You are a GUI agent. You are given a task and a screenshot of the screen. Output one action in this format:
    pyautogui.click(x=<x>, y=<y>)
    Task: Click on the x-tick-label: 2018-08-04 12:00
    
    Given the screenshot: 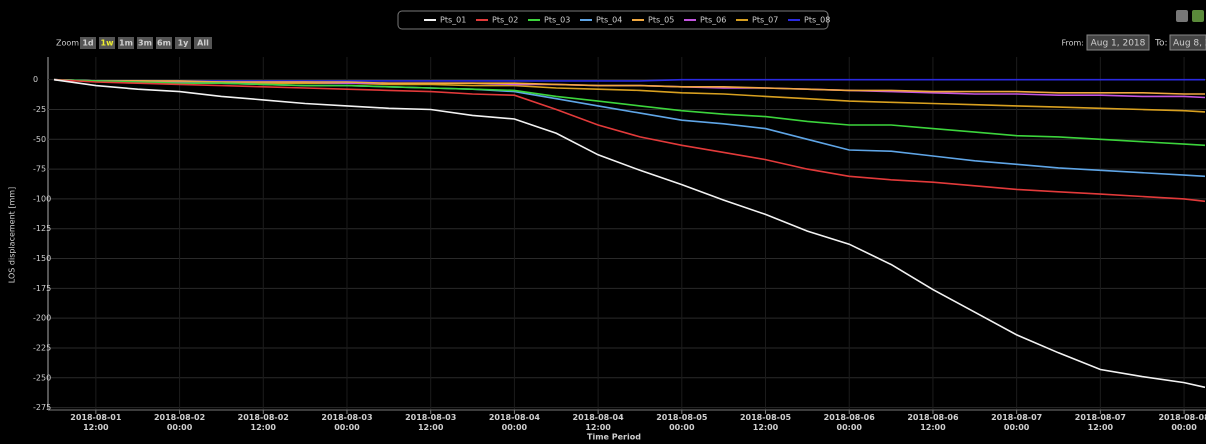 What is the action you would take?
    pyautogui.click(x=599, y=422)
    